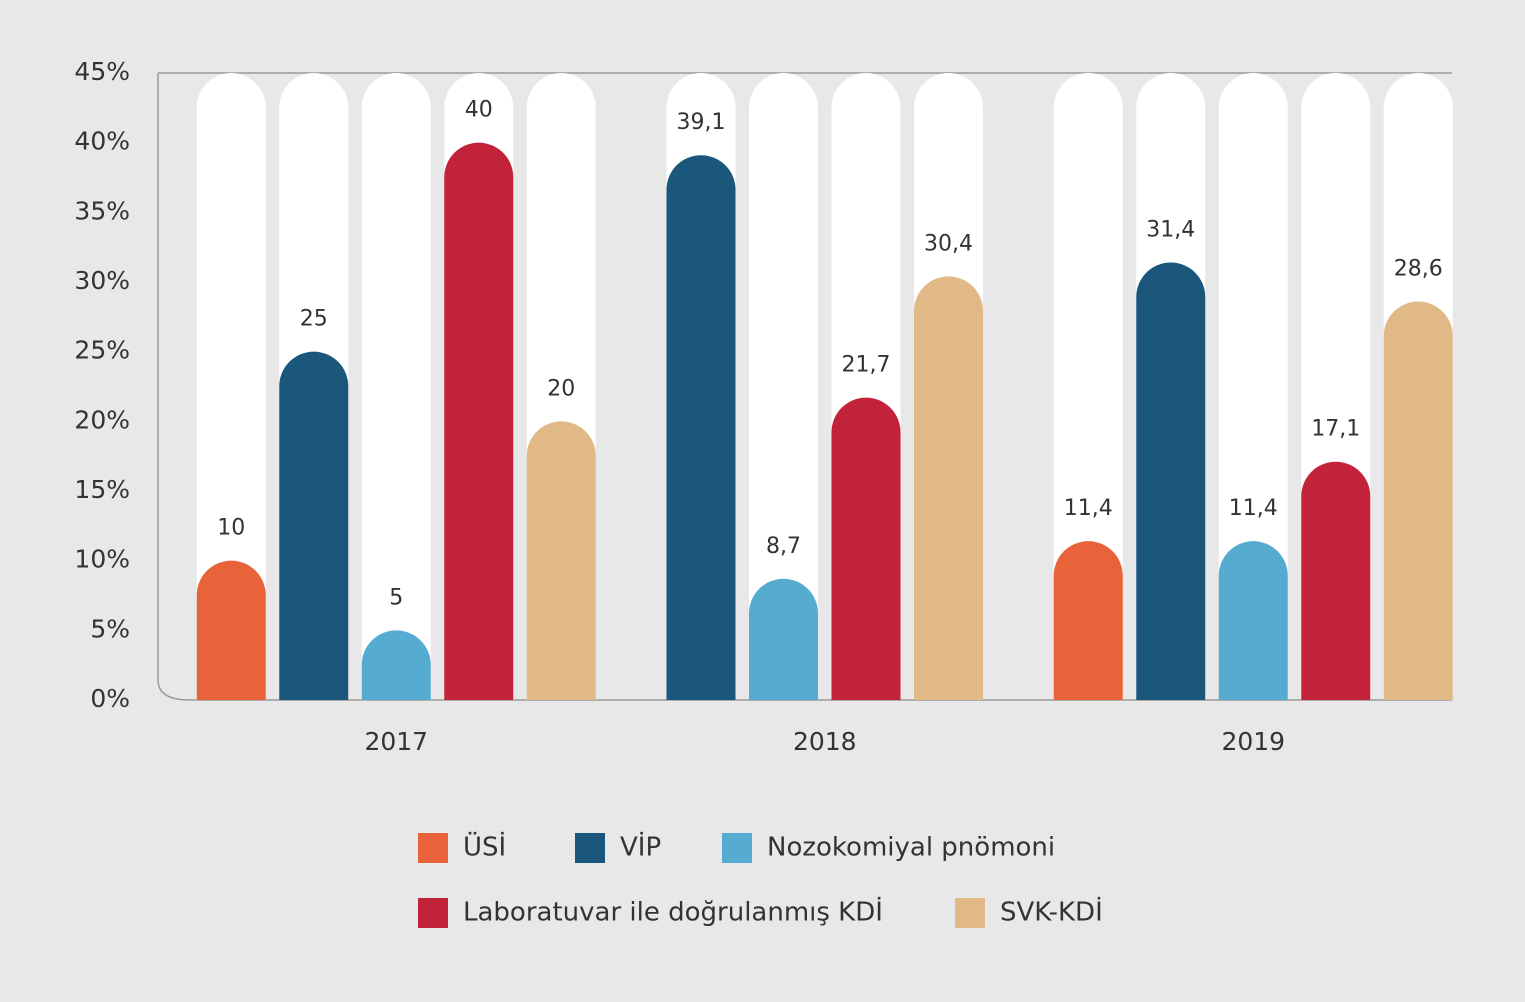 The height and width of the screenshot is (1002, 1525). What do you see at coordinates (673, 912) in the screenshot?
I see `legend-label: Laboratuvar ile doğrulanmış KDİ` at bounding box center [673, 912].